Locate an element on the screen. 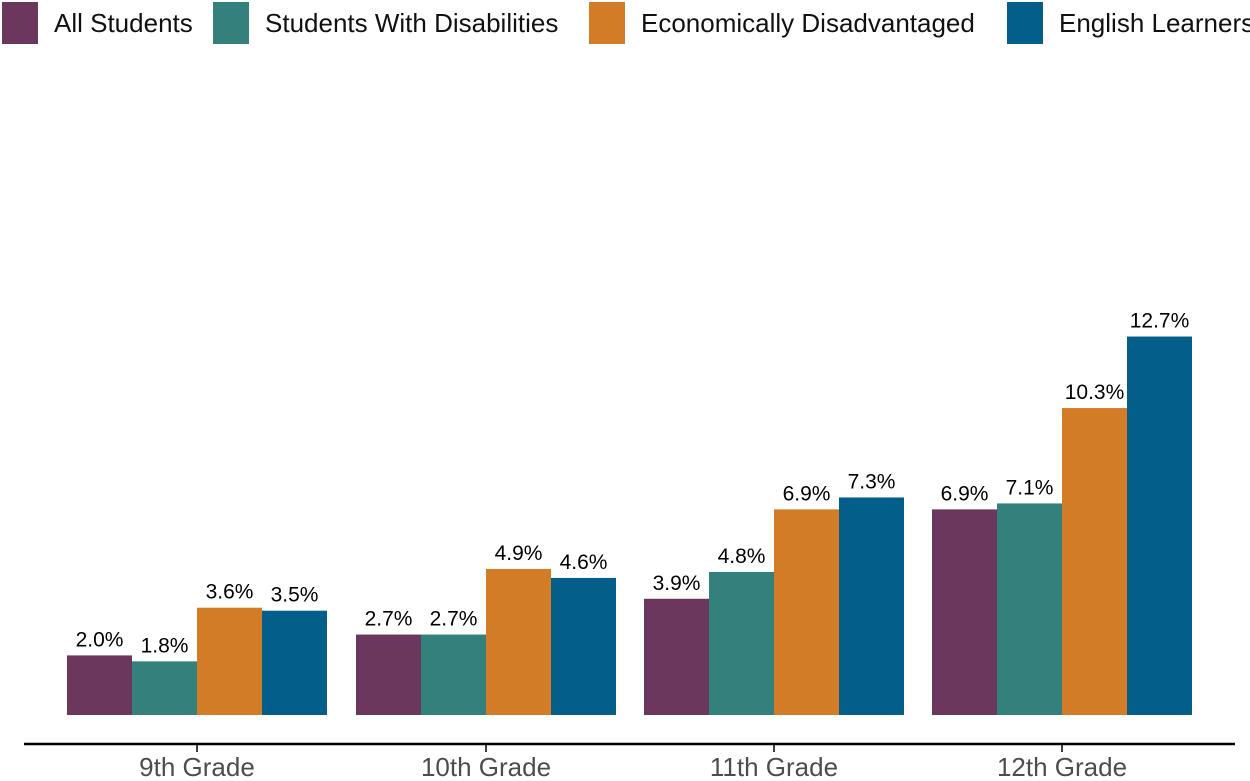  legend-item-all-students: All Students is located at coordinates (97, 23).